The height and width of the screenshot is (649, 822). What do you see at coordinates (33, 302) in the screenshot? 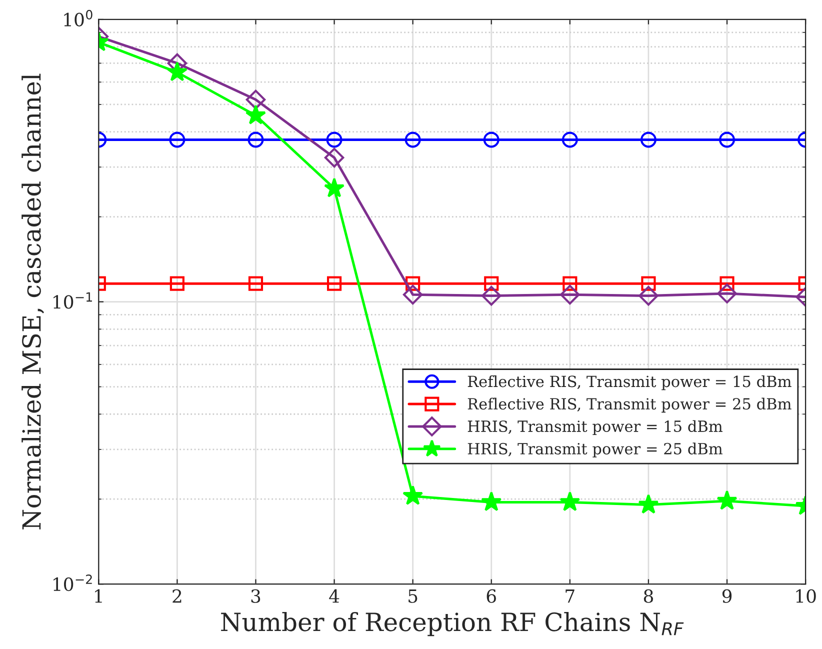
I see `y-axis-title: Normalized MSE, cascaded channel` at bounding box center [33, 302].